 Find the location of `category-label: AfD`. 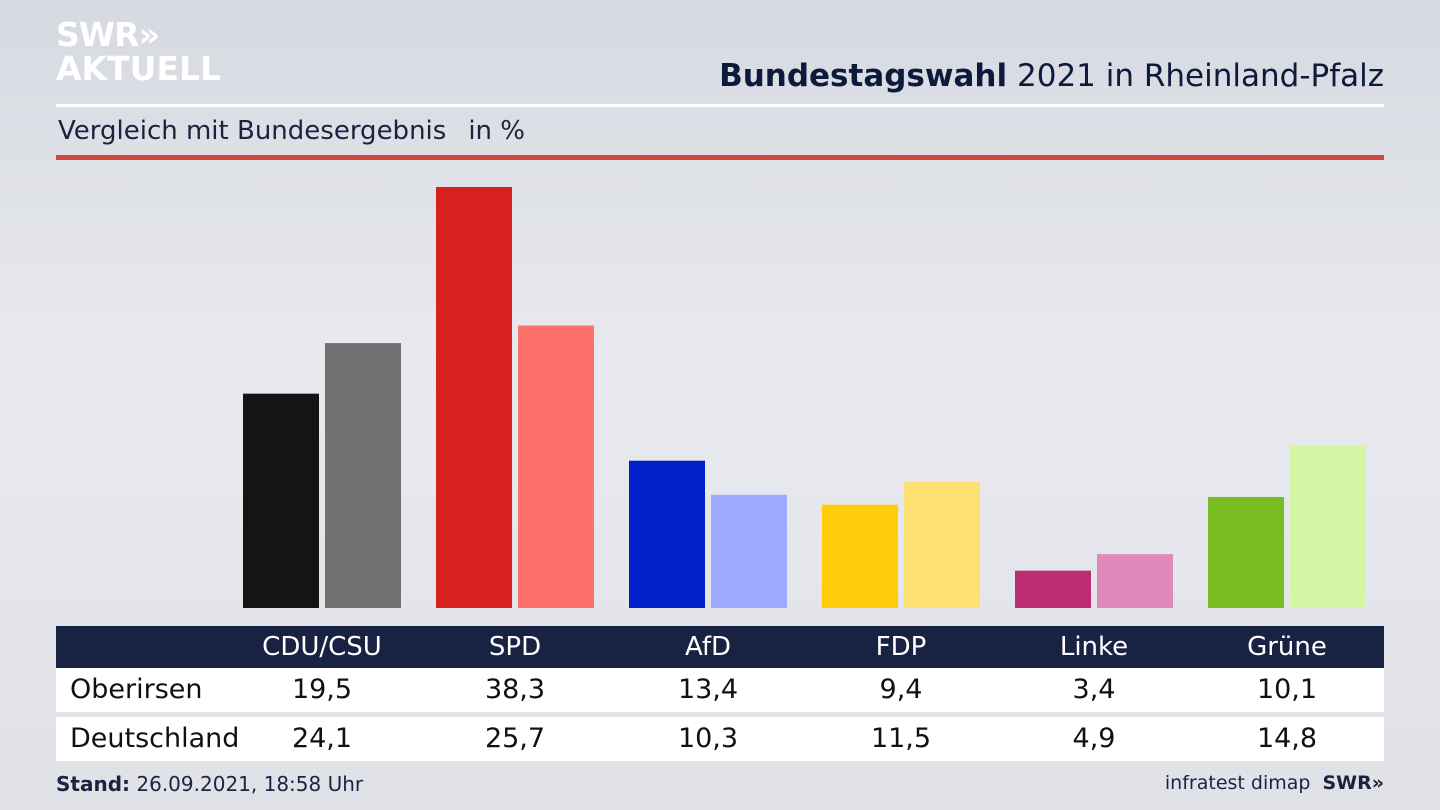

category-label: AfD is located at coordinates (708, 647).